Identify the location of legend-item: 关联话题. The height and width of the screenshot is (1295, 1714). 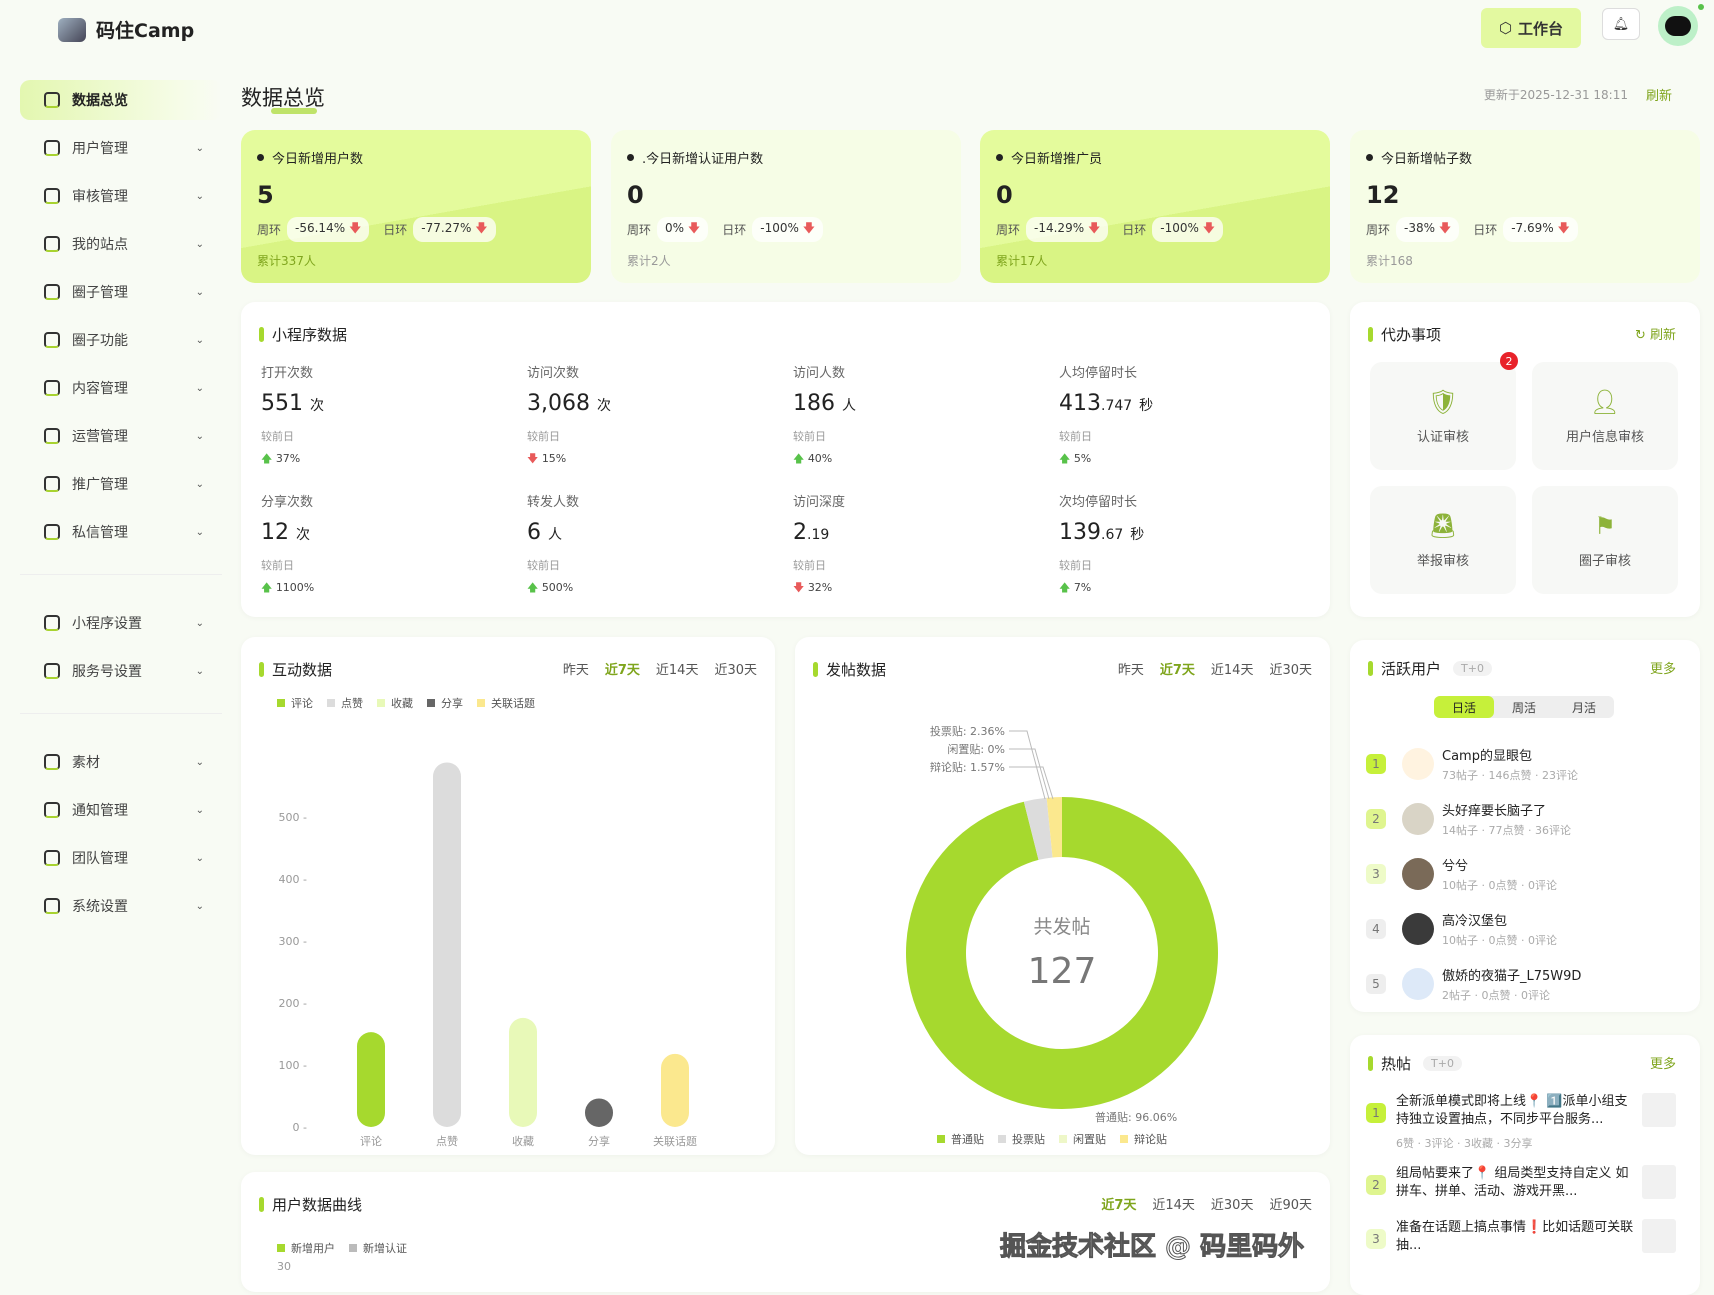
(506, 703).